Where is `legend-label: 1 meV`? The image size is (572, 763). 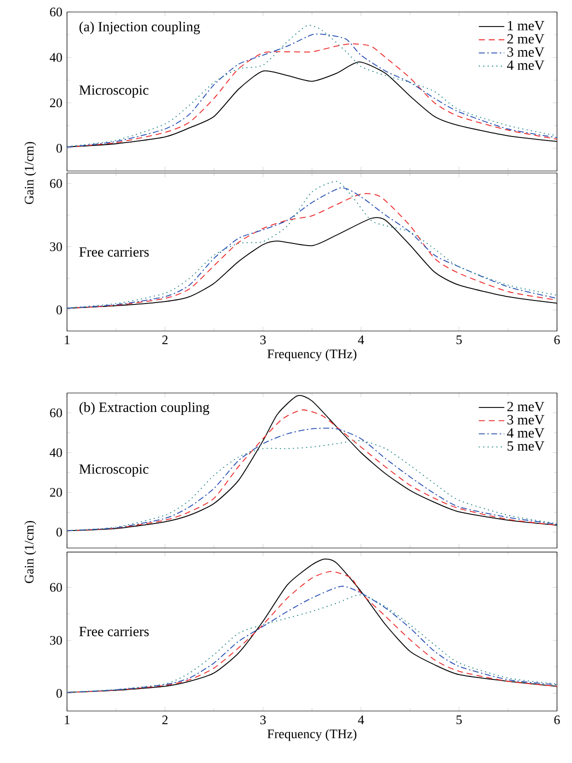 legend-label: 1 meV is located at coordinates (526, 25).